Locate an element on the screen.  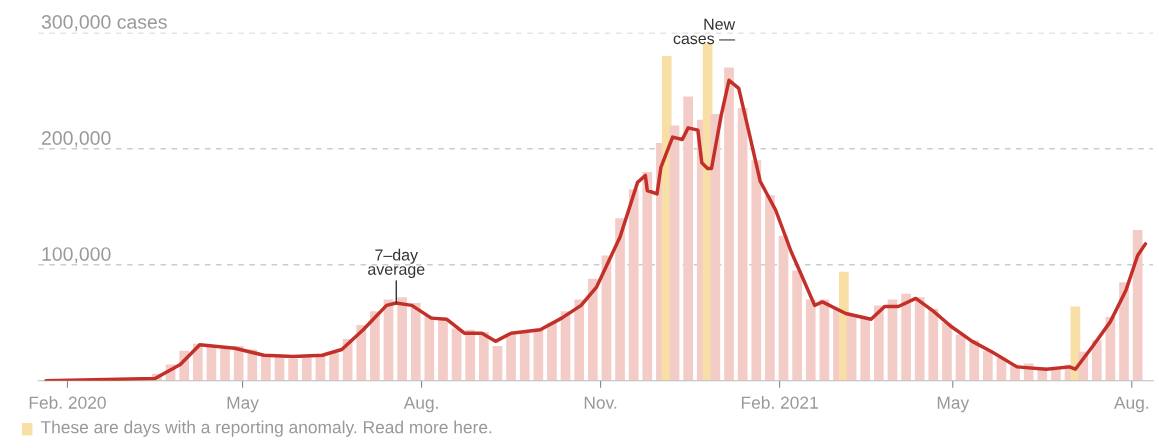
x-tick-label: Feb. 2020 is located at coordinates (67, 402).